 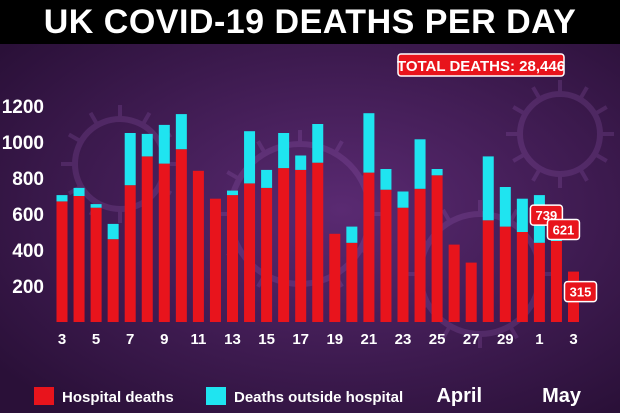 I want to click on x-tick-label: 21, so click(x=369, y=339).